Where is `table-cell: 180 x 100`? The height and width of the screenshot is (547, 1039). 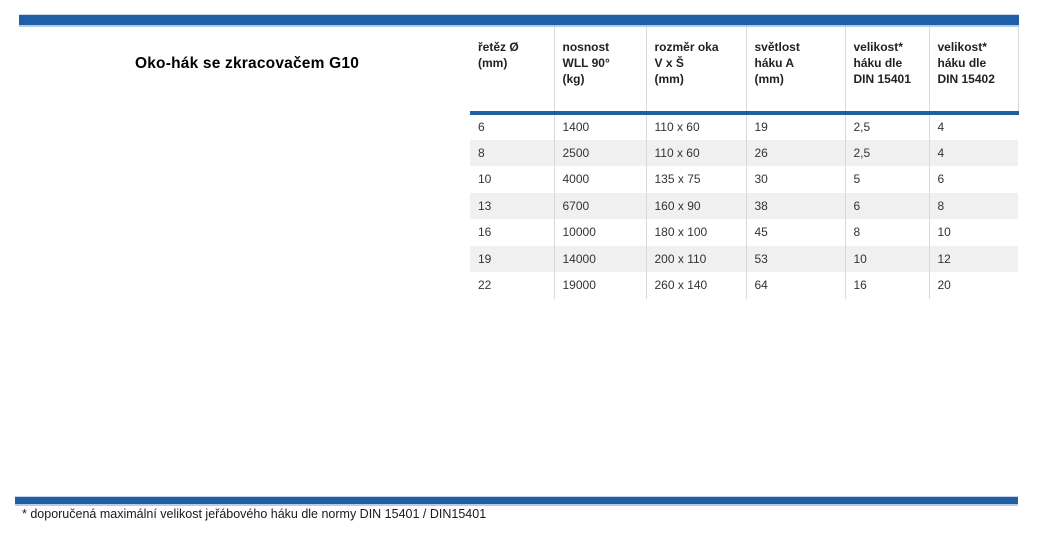 table-cell: 180 x 100 is located at coordinates (696, 232).